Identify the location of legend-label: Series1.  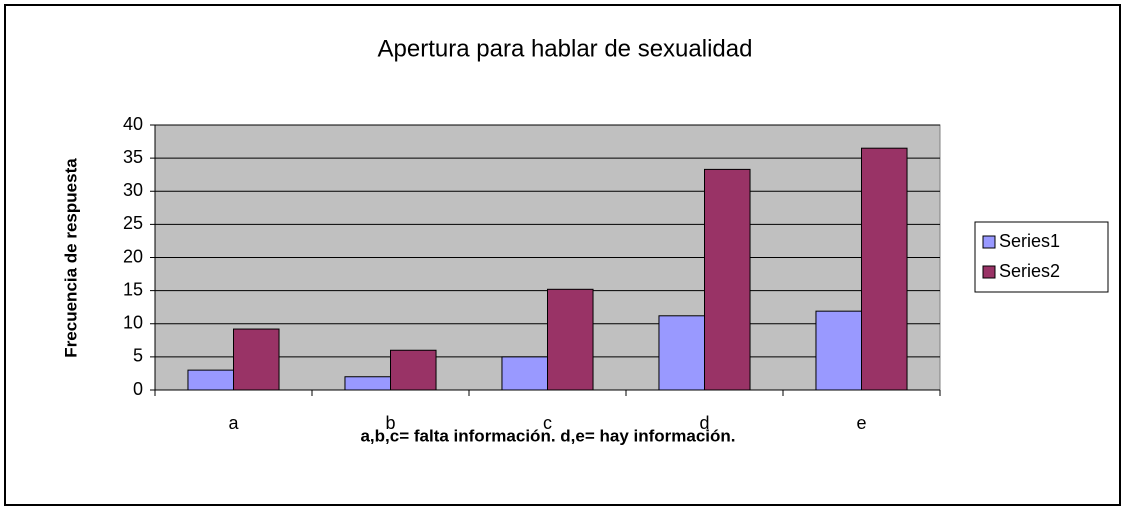
(1029, 241).